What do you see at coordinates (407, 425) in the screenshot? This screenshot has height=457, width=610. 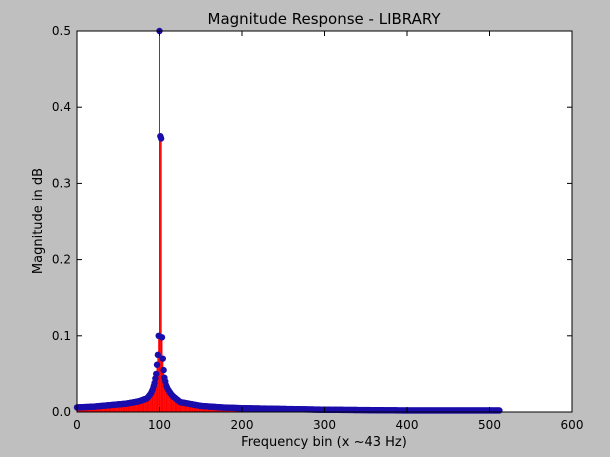 I see `x-tick-label: 400` at bounding box center [407, 425].